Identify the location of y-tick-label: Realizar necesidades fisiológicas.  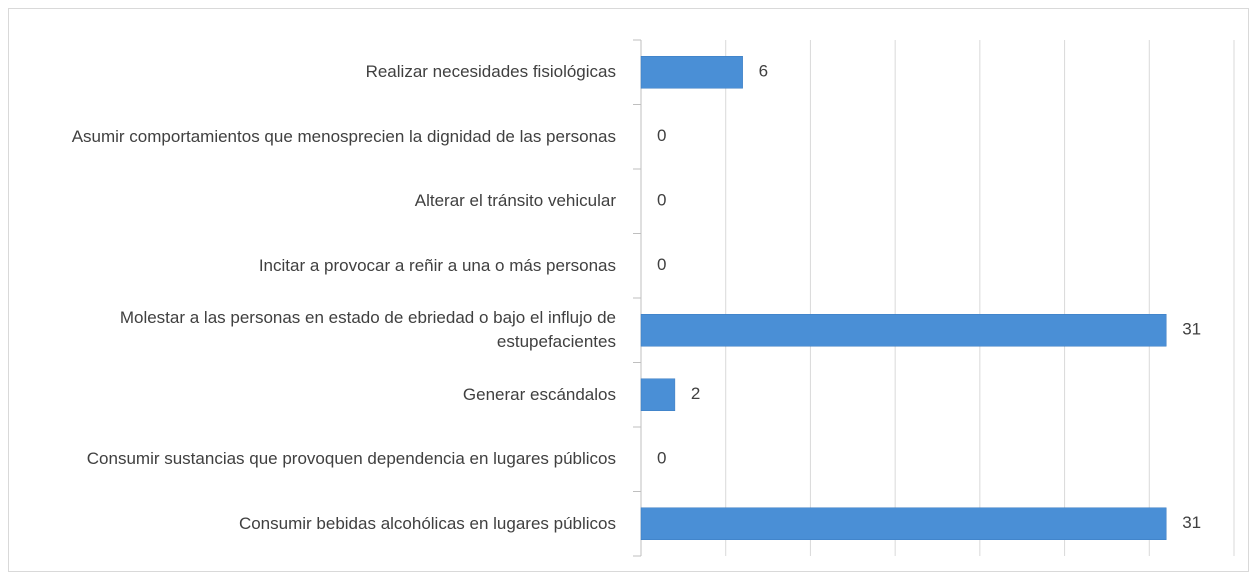
(490, 72).